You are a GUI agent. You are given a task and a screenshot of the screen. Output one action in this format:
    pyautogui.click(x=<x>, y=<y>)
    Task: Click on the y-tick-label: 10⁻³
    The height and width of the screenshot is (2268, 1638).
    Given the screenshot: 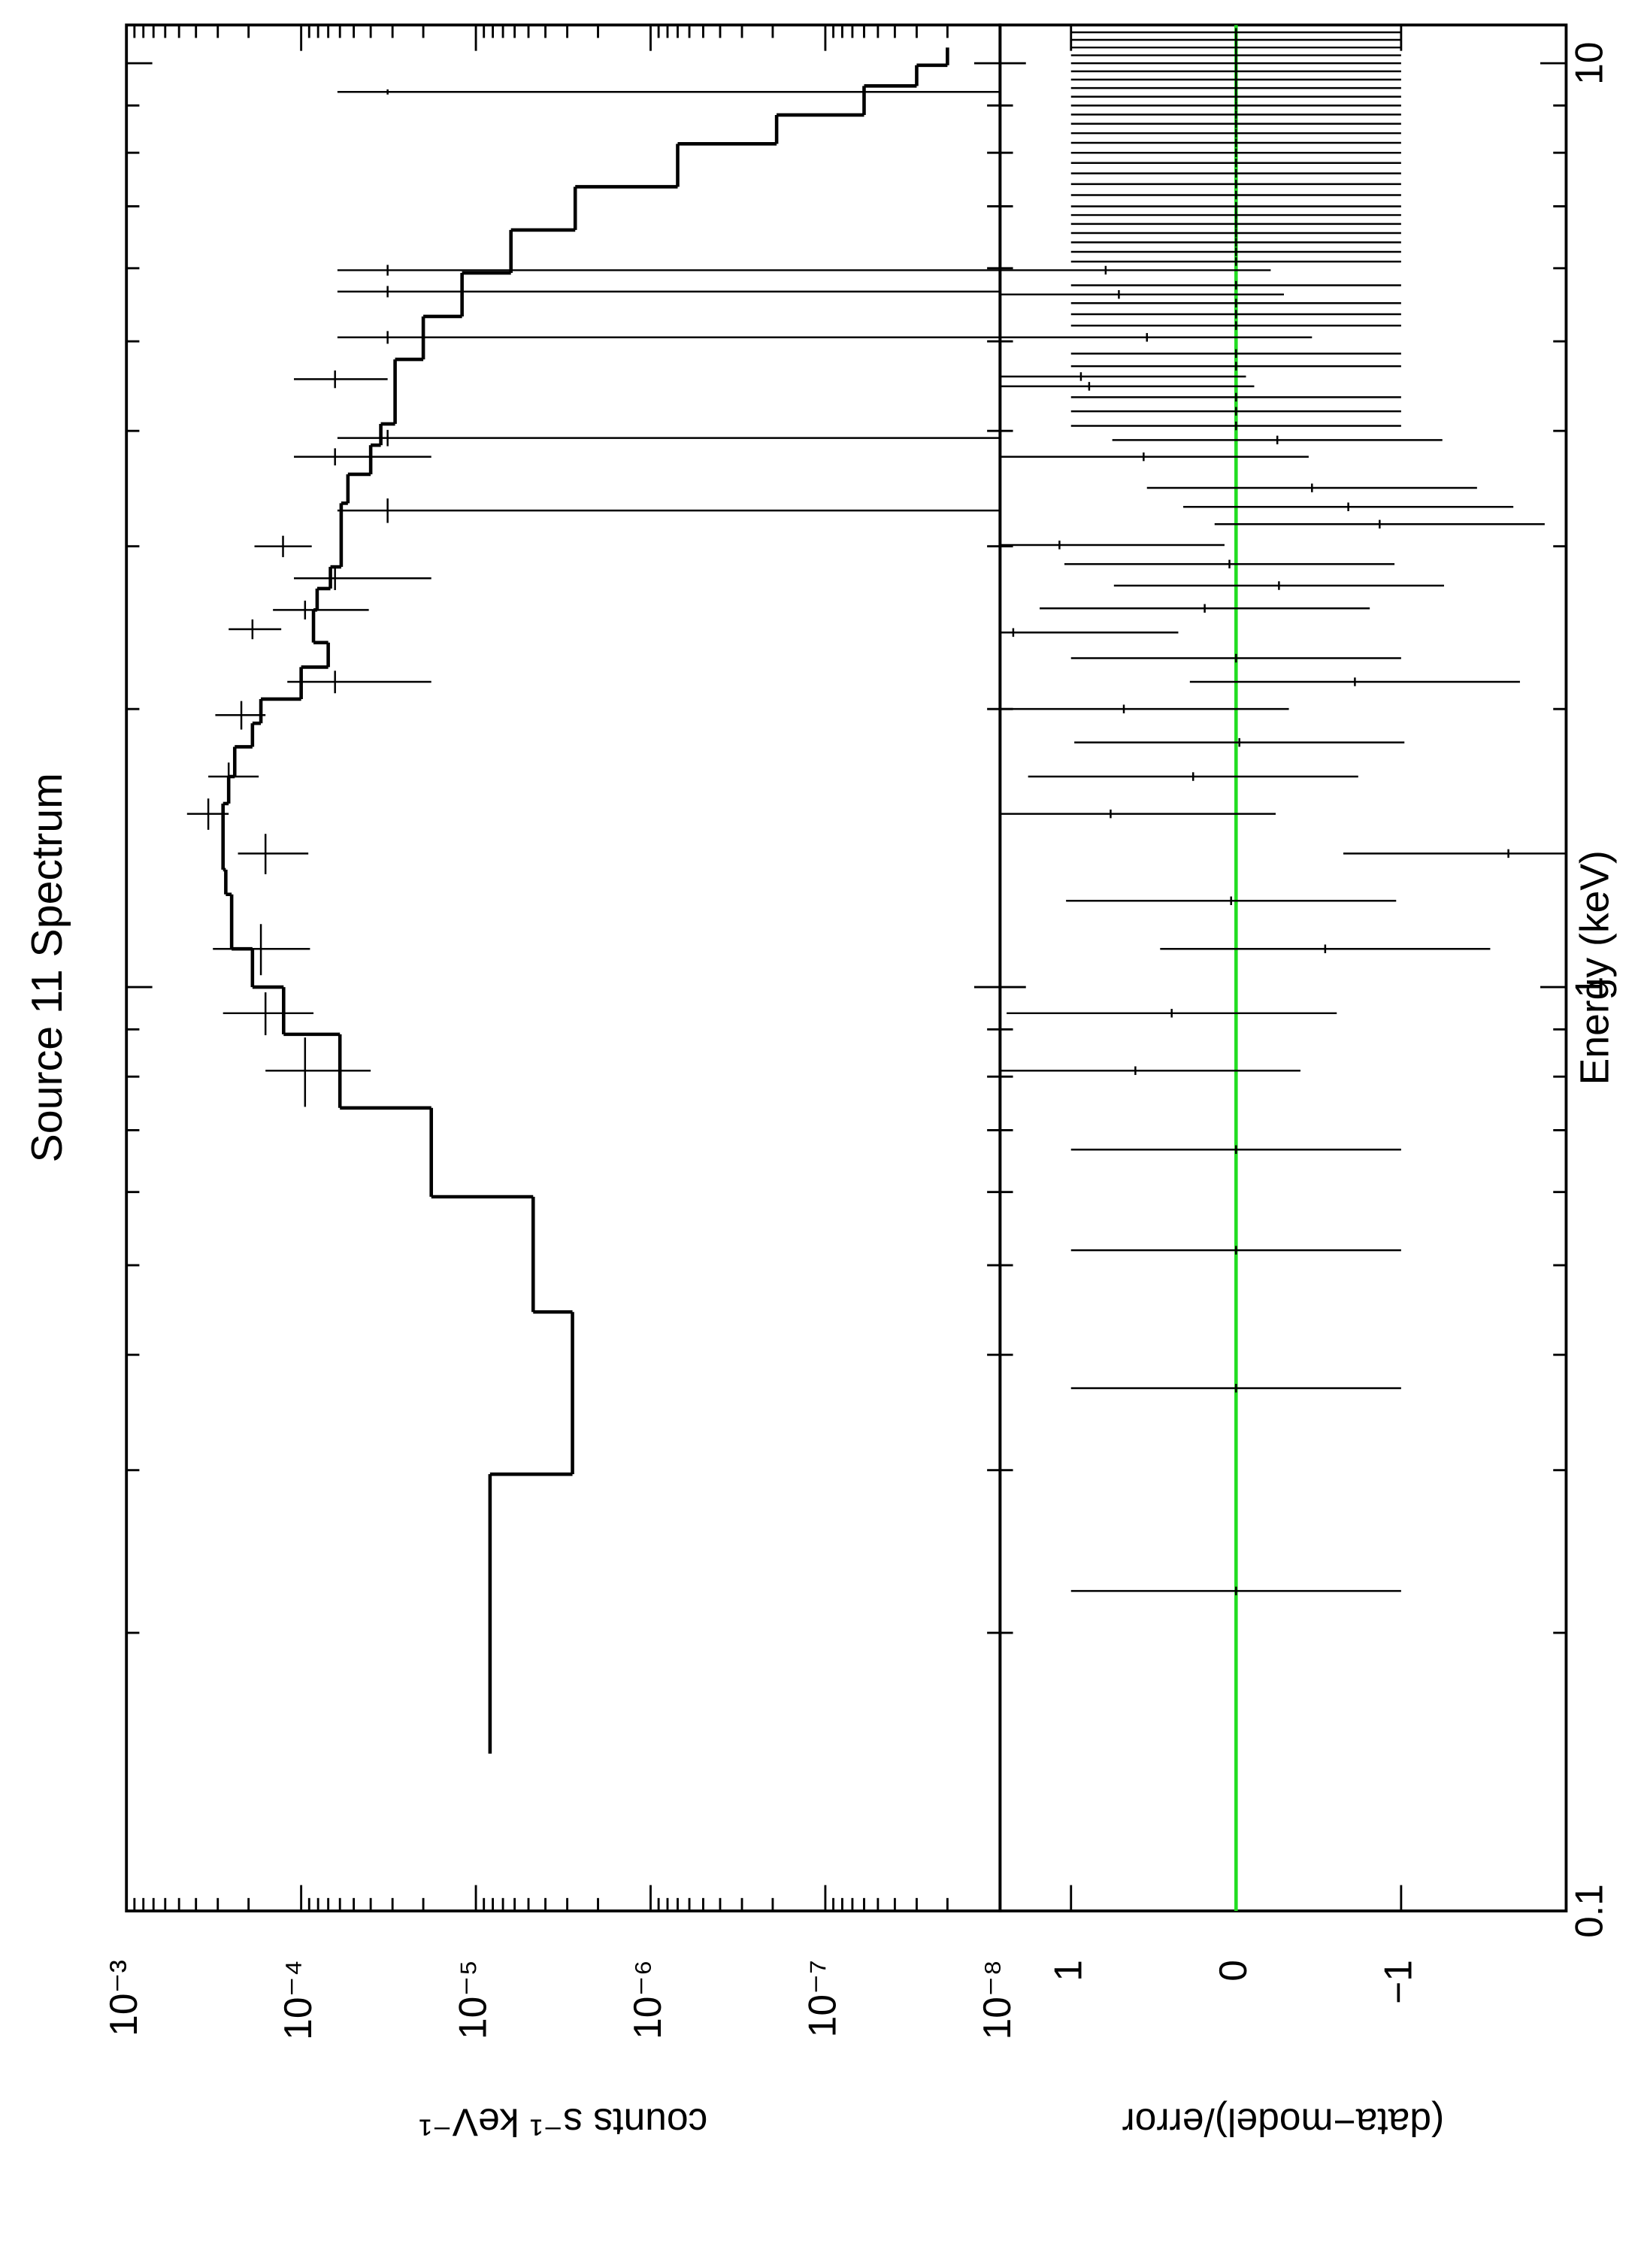 What is the action you would take?
    pyautogui.click(x=123, y=1998)
    